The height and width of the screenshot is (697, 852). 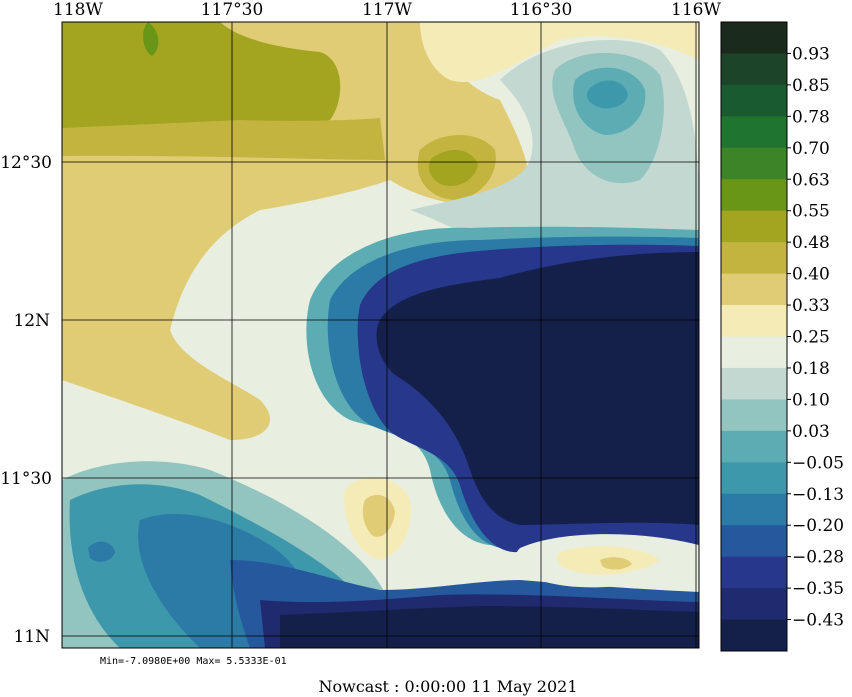 I want to click on colorbar-label-18: −0.43, so click(x=818, y=621).